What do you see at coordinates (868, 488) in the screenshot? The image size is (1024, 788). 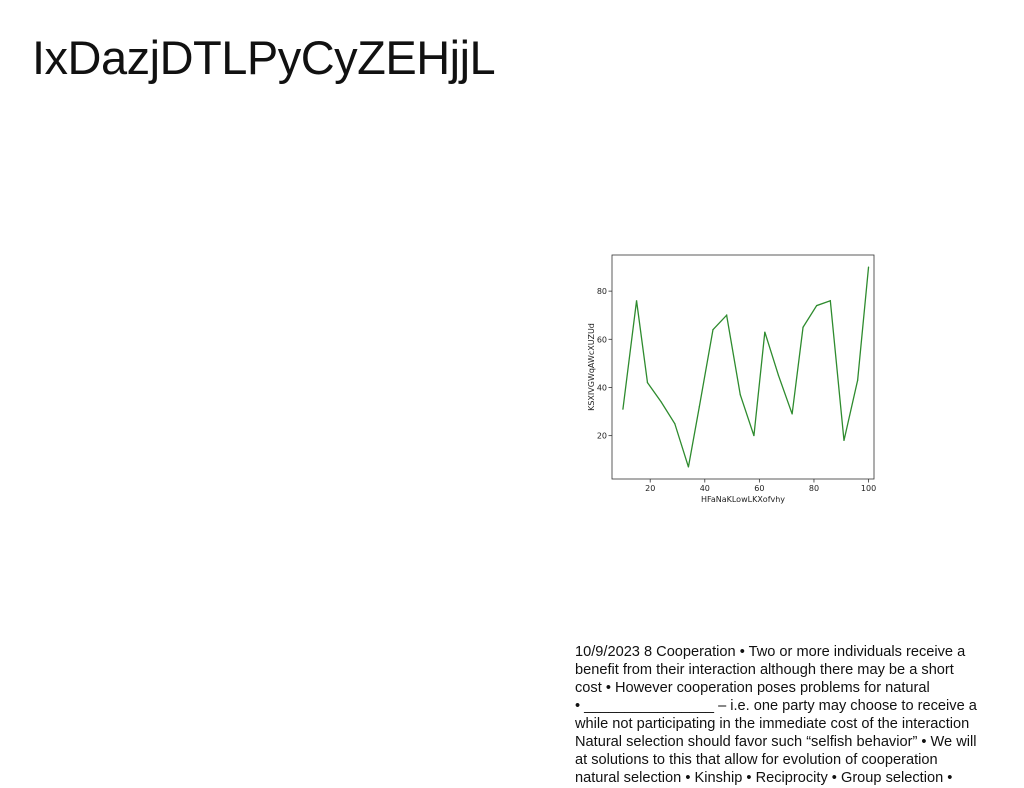 I see `x-tick-label: 100` at bounding box center [868, 488].